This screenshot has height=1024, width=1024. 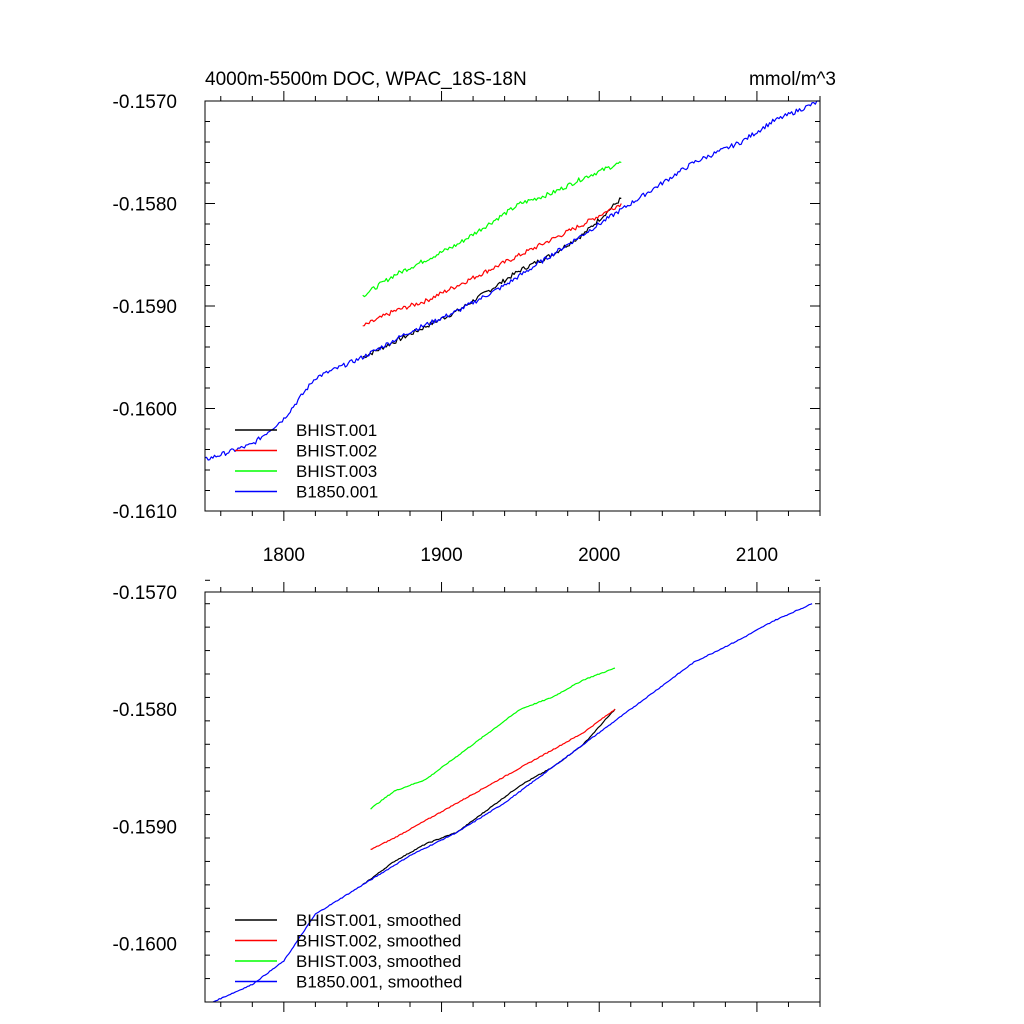 I want to click on legend-label: BHIST.003, so click(x=336, y=471).